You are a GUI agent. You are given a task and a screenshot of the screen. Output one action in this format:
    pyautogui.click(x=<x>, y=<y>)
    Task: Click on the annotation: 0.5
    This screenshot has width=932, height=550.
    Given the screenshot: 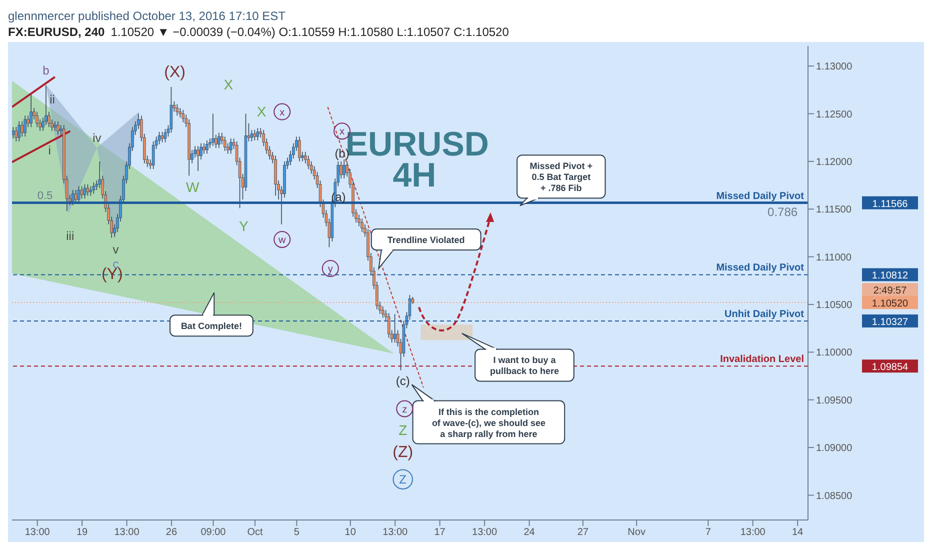 What is the action you would take?
    pyautogui.click(x=45, y=196)
    